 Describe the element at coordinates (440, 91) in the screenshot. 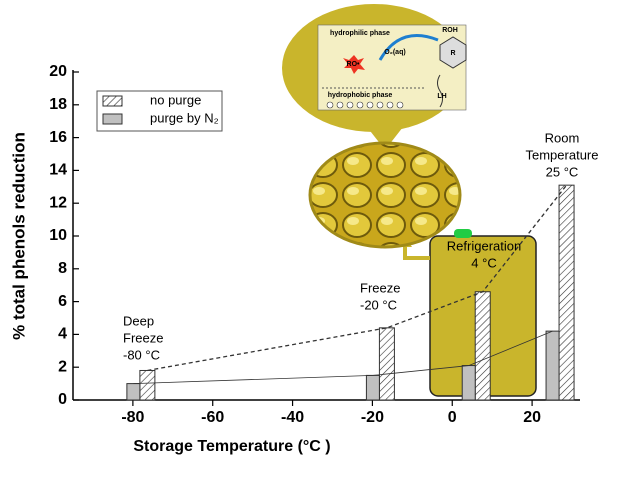

I see `lipid-chain` at that location.